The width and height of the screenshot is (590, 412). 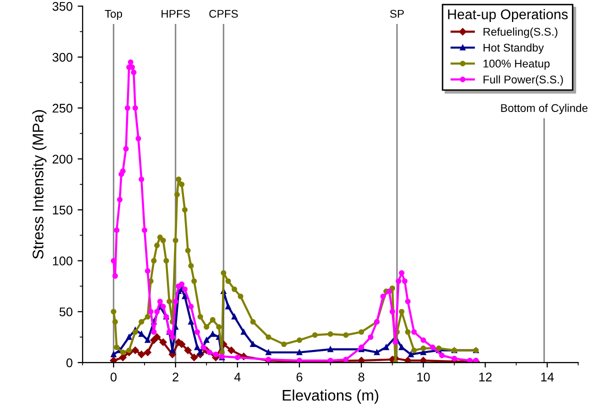 What do you see at coordinates (397, 14) in the screenshot?
I see `ref-line-label: SP` at bounding box center [397, 14].